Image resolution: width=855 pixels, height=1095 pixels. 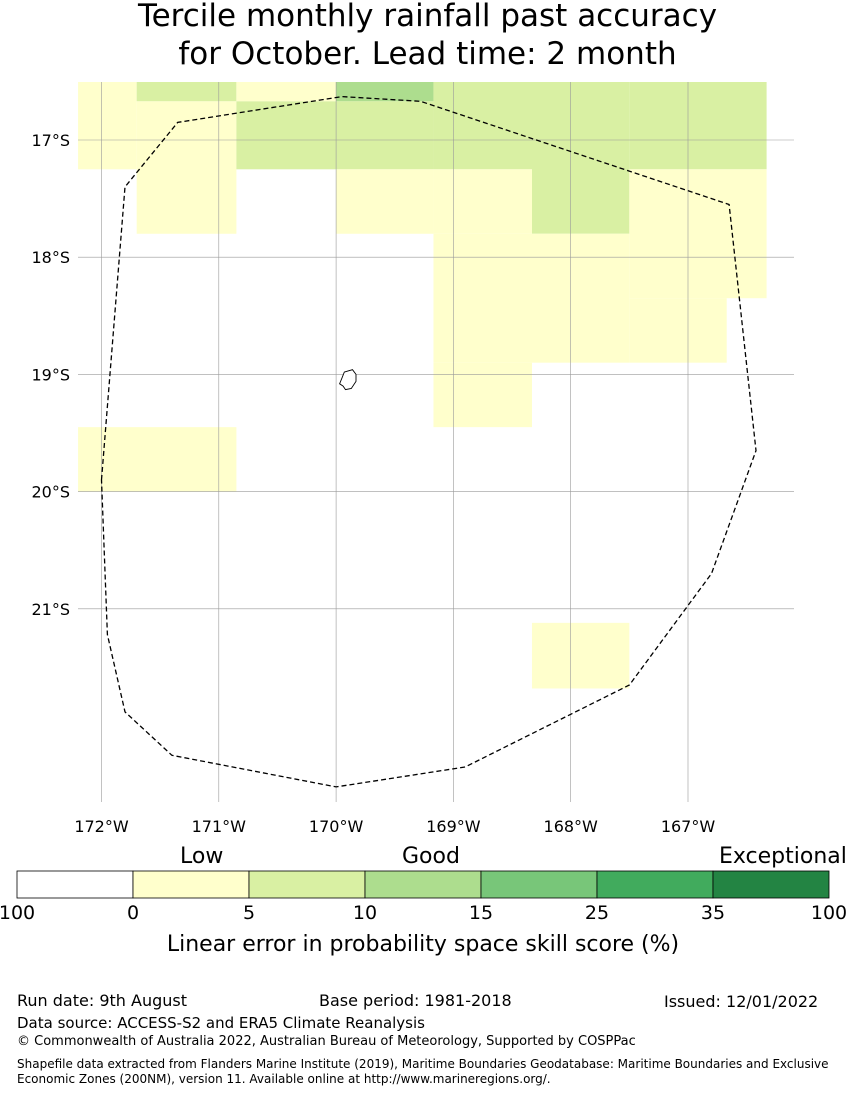 I want to click on latitude-labels: 17°S 18°S 19°S 20°S 21°S, so click(x=50, y=375).